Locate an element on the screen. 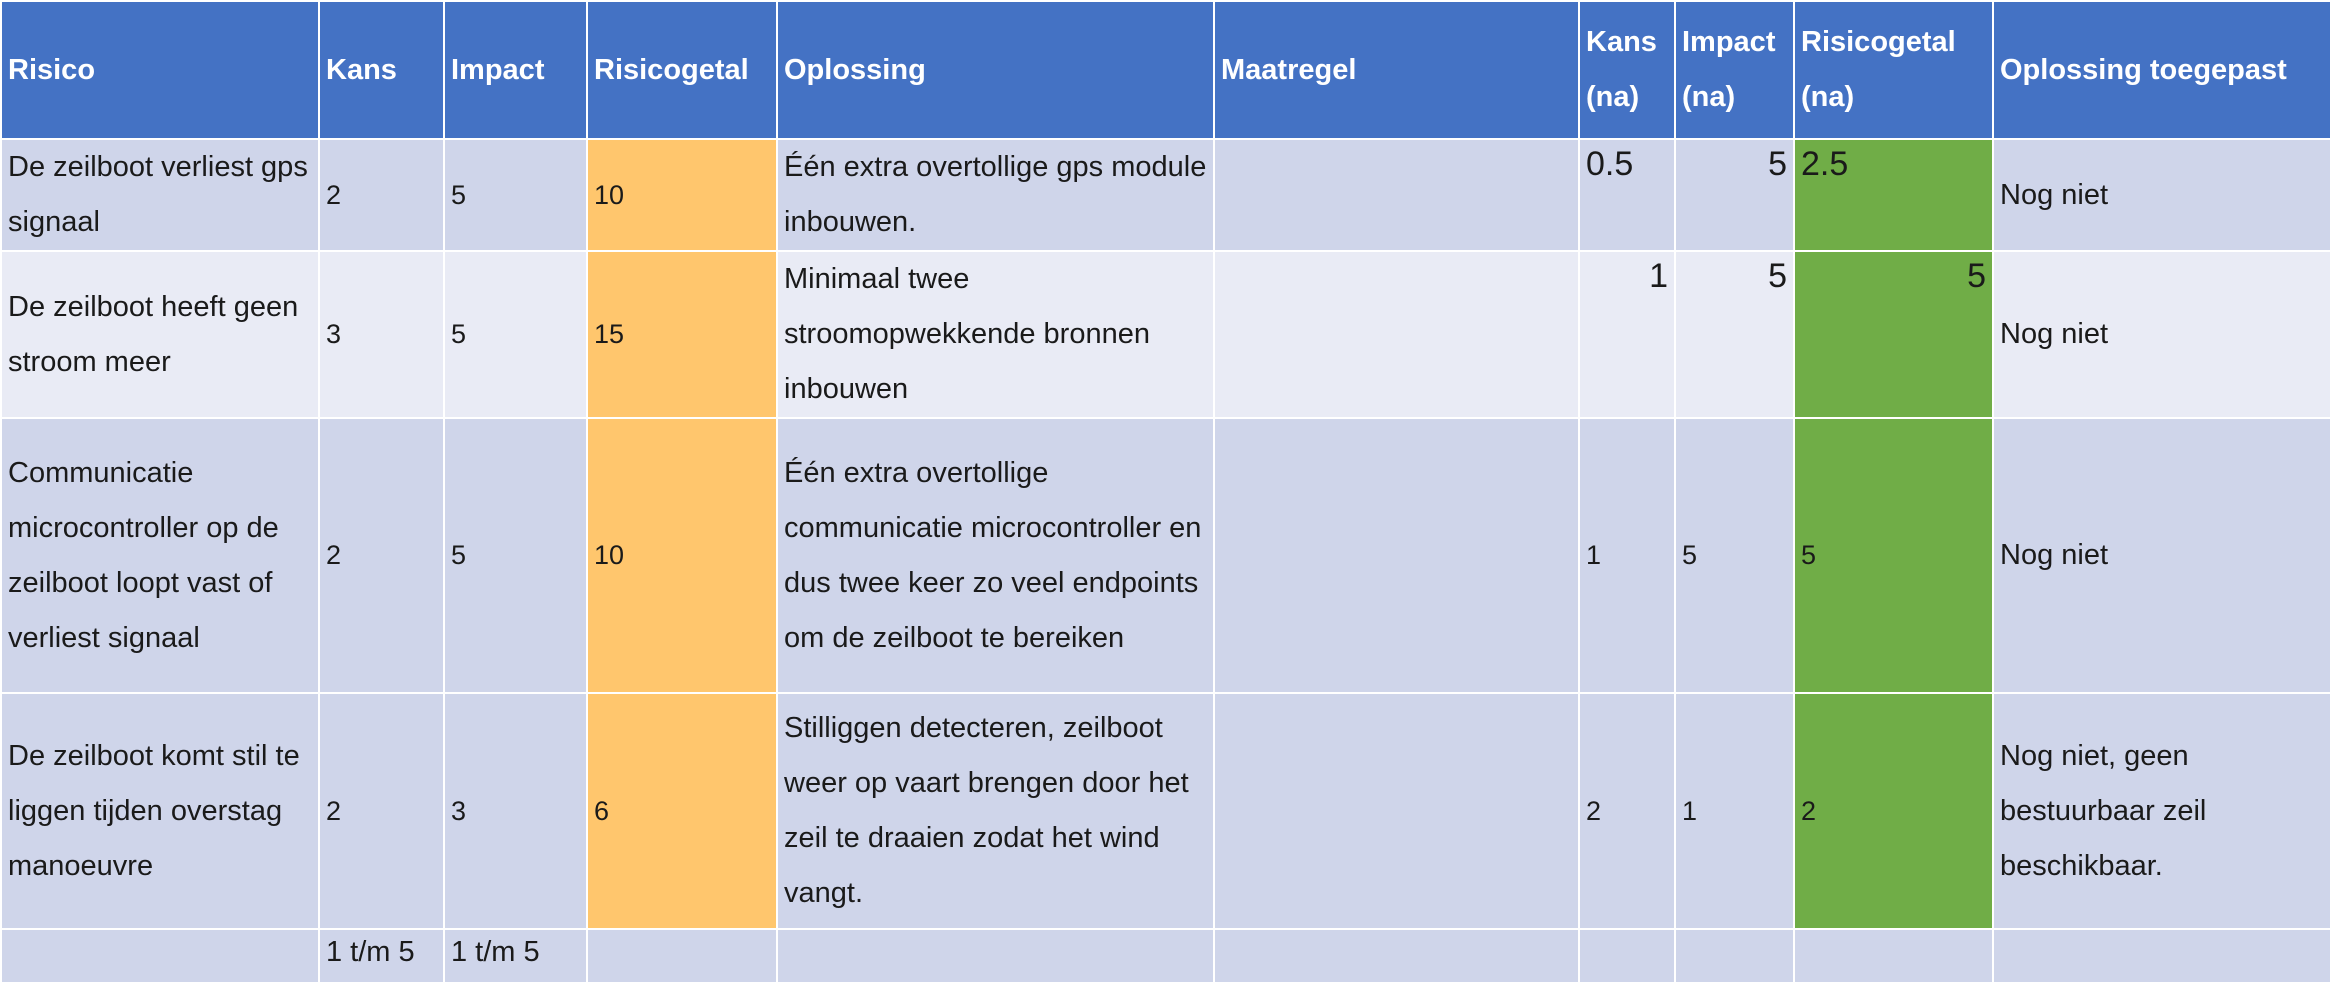 This screenshot has width=2330, height=984. header-risico: Risico is located at coordinates (160, 70).